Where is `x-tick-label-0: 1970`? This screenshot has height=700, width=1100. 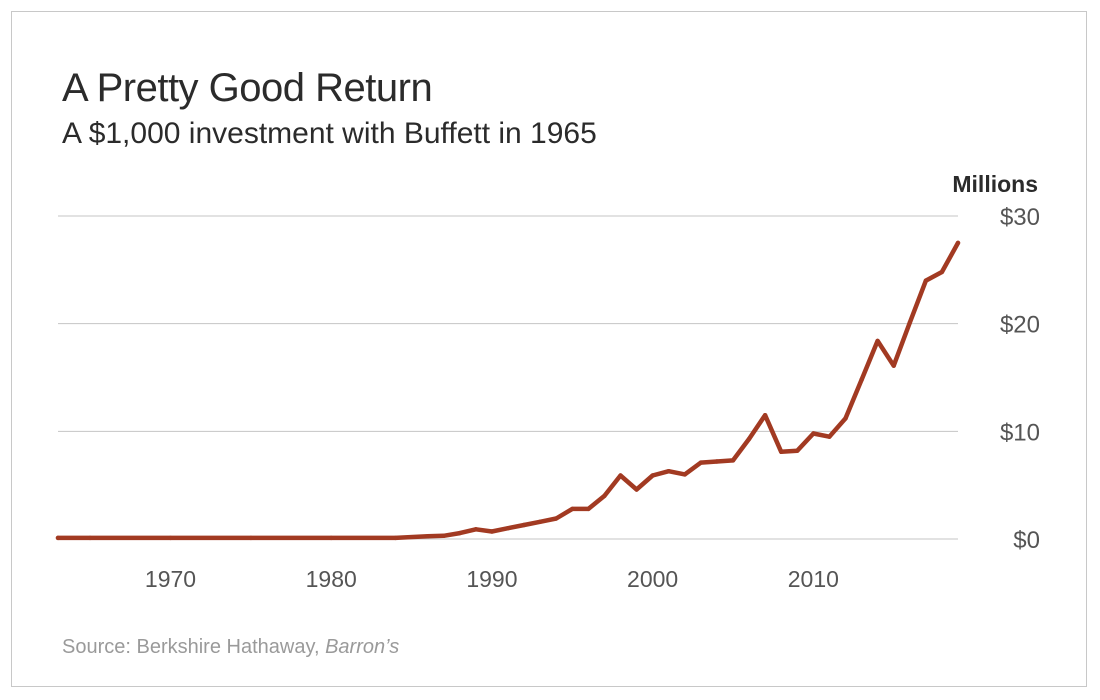 x-tick-label-0: 1970 is located at coordinates (170, 579).